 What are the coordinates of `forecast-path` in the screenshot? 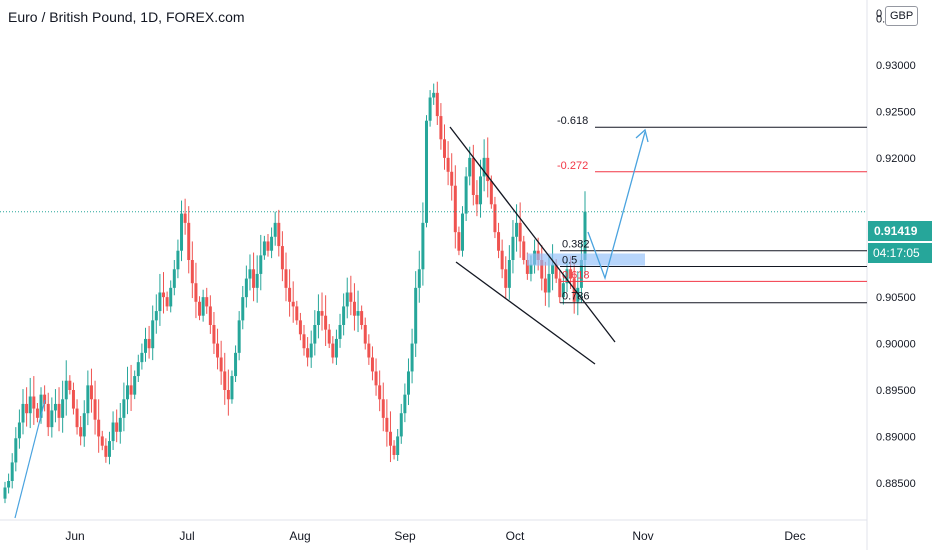 It's located at (616, 206).